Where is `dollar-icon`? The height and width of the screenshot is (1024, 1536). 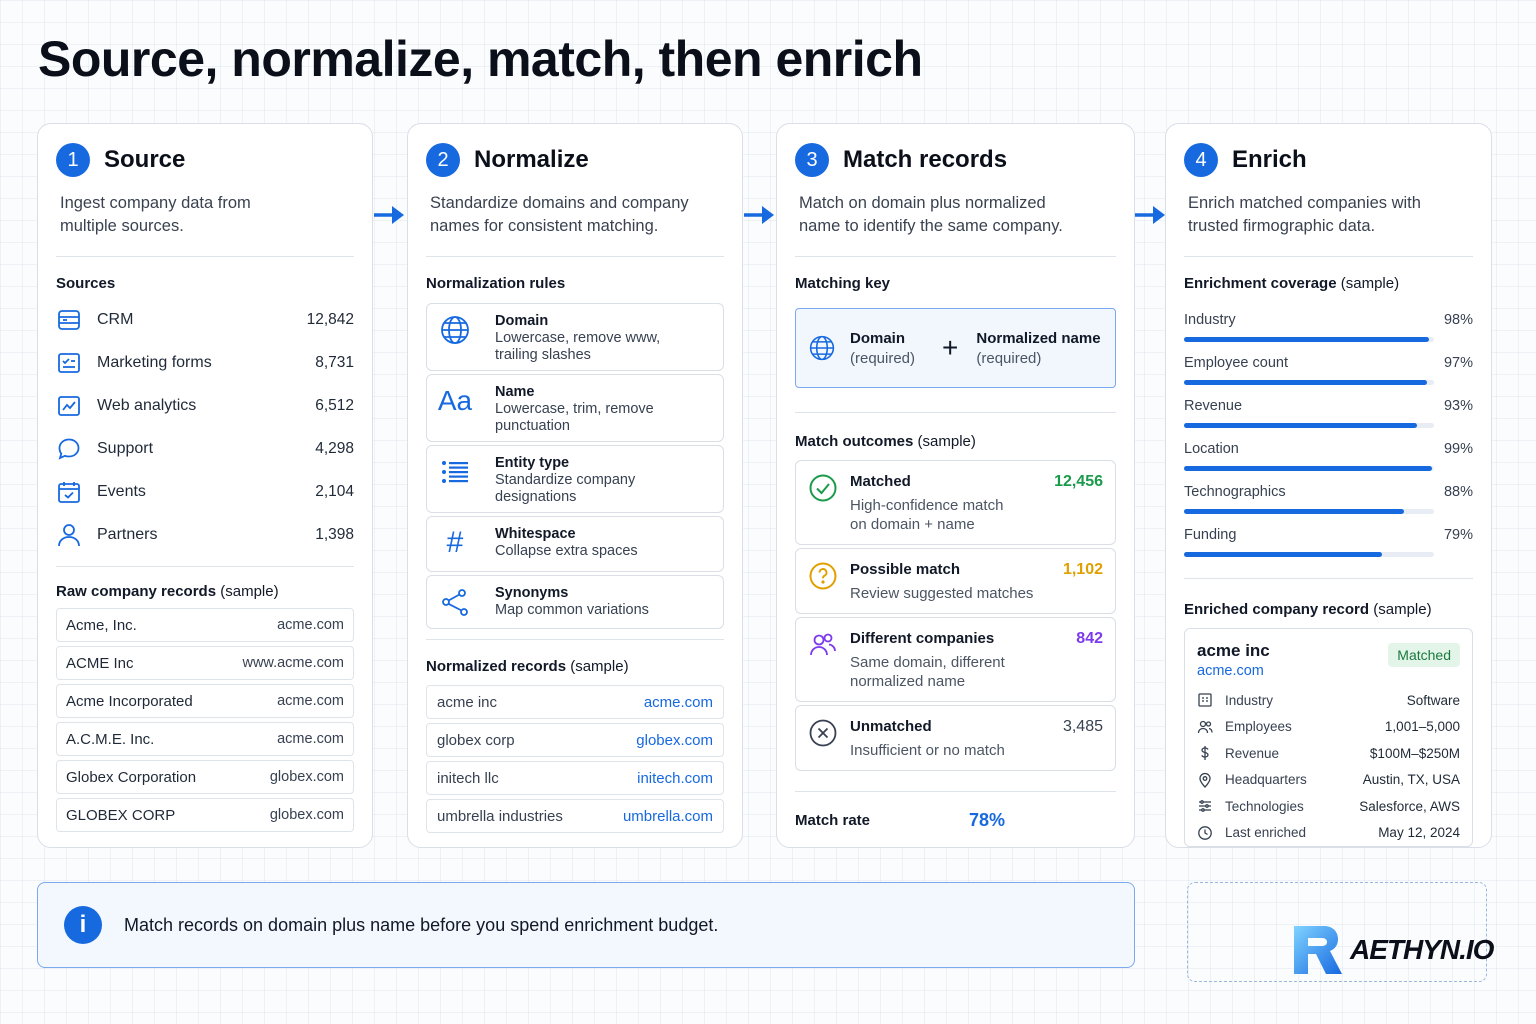 dollar-icon is located at coordinates (1205, 753).